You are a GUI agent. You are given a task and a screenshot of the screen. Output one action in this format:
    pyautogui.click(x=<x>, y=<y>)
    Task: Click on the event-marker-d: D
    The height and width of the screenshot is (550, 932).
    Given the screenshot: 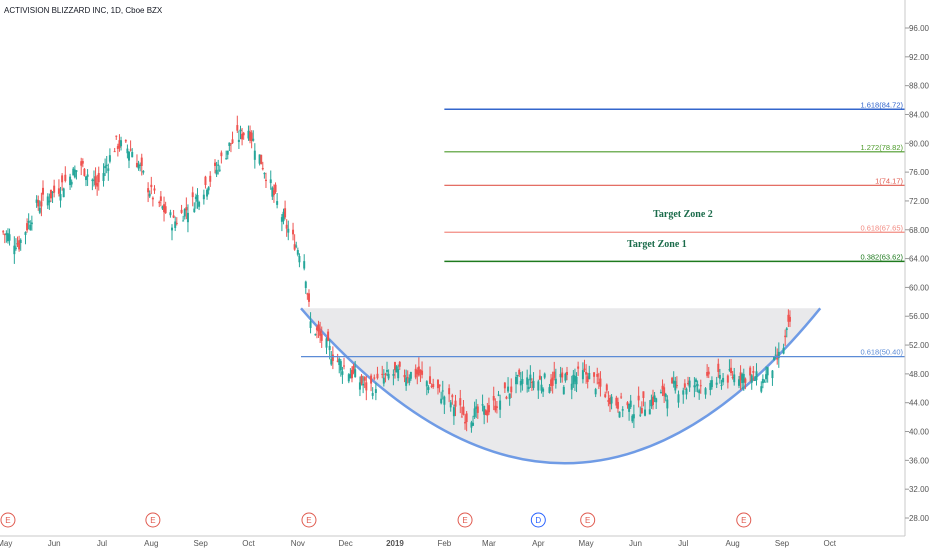 What is the action you would take?
    pyautogui.click(x=538, y=520)
    